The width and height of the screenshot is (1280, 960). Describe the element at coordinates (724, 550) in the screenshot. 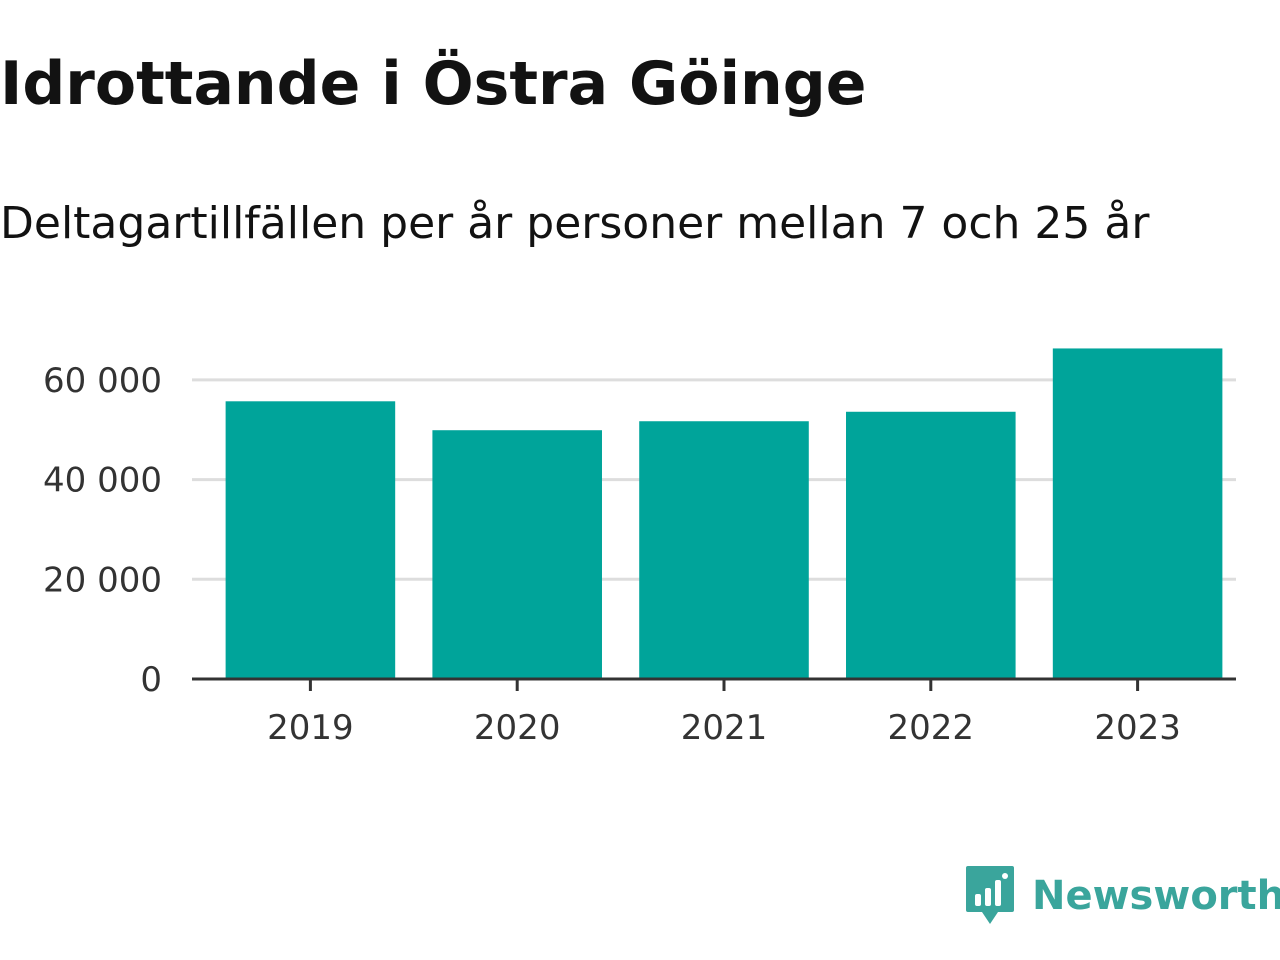

I see `bar-2021` at that location.